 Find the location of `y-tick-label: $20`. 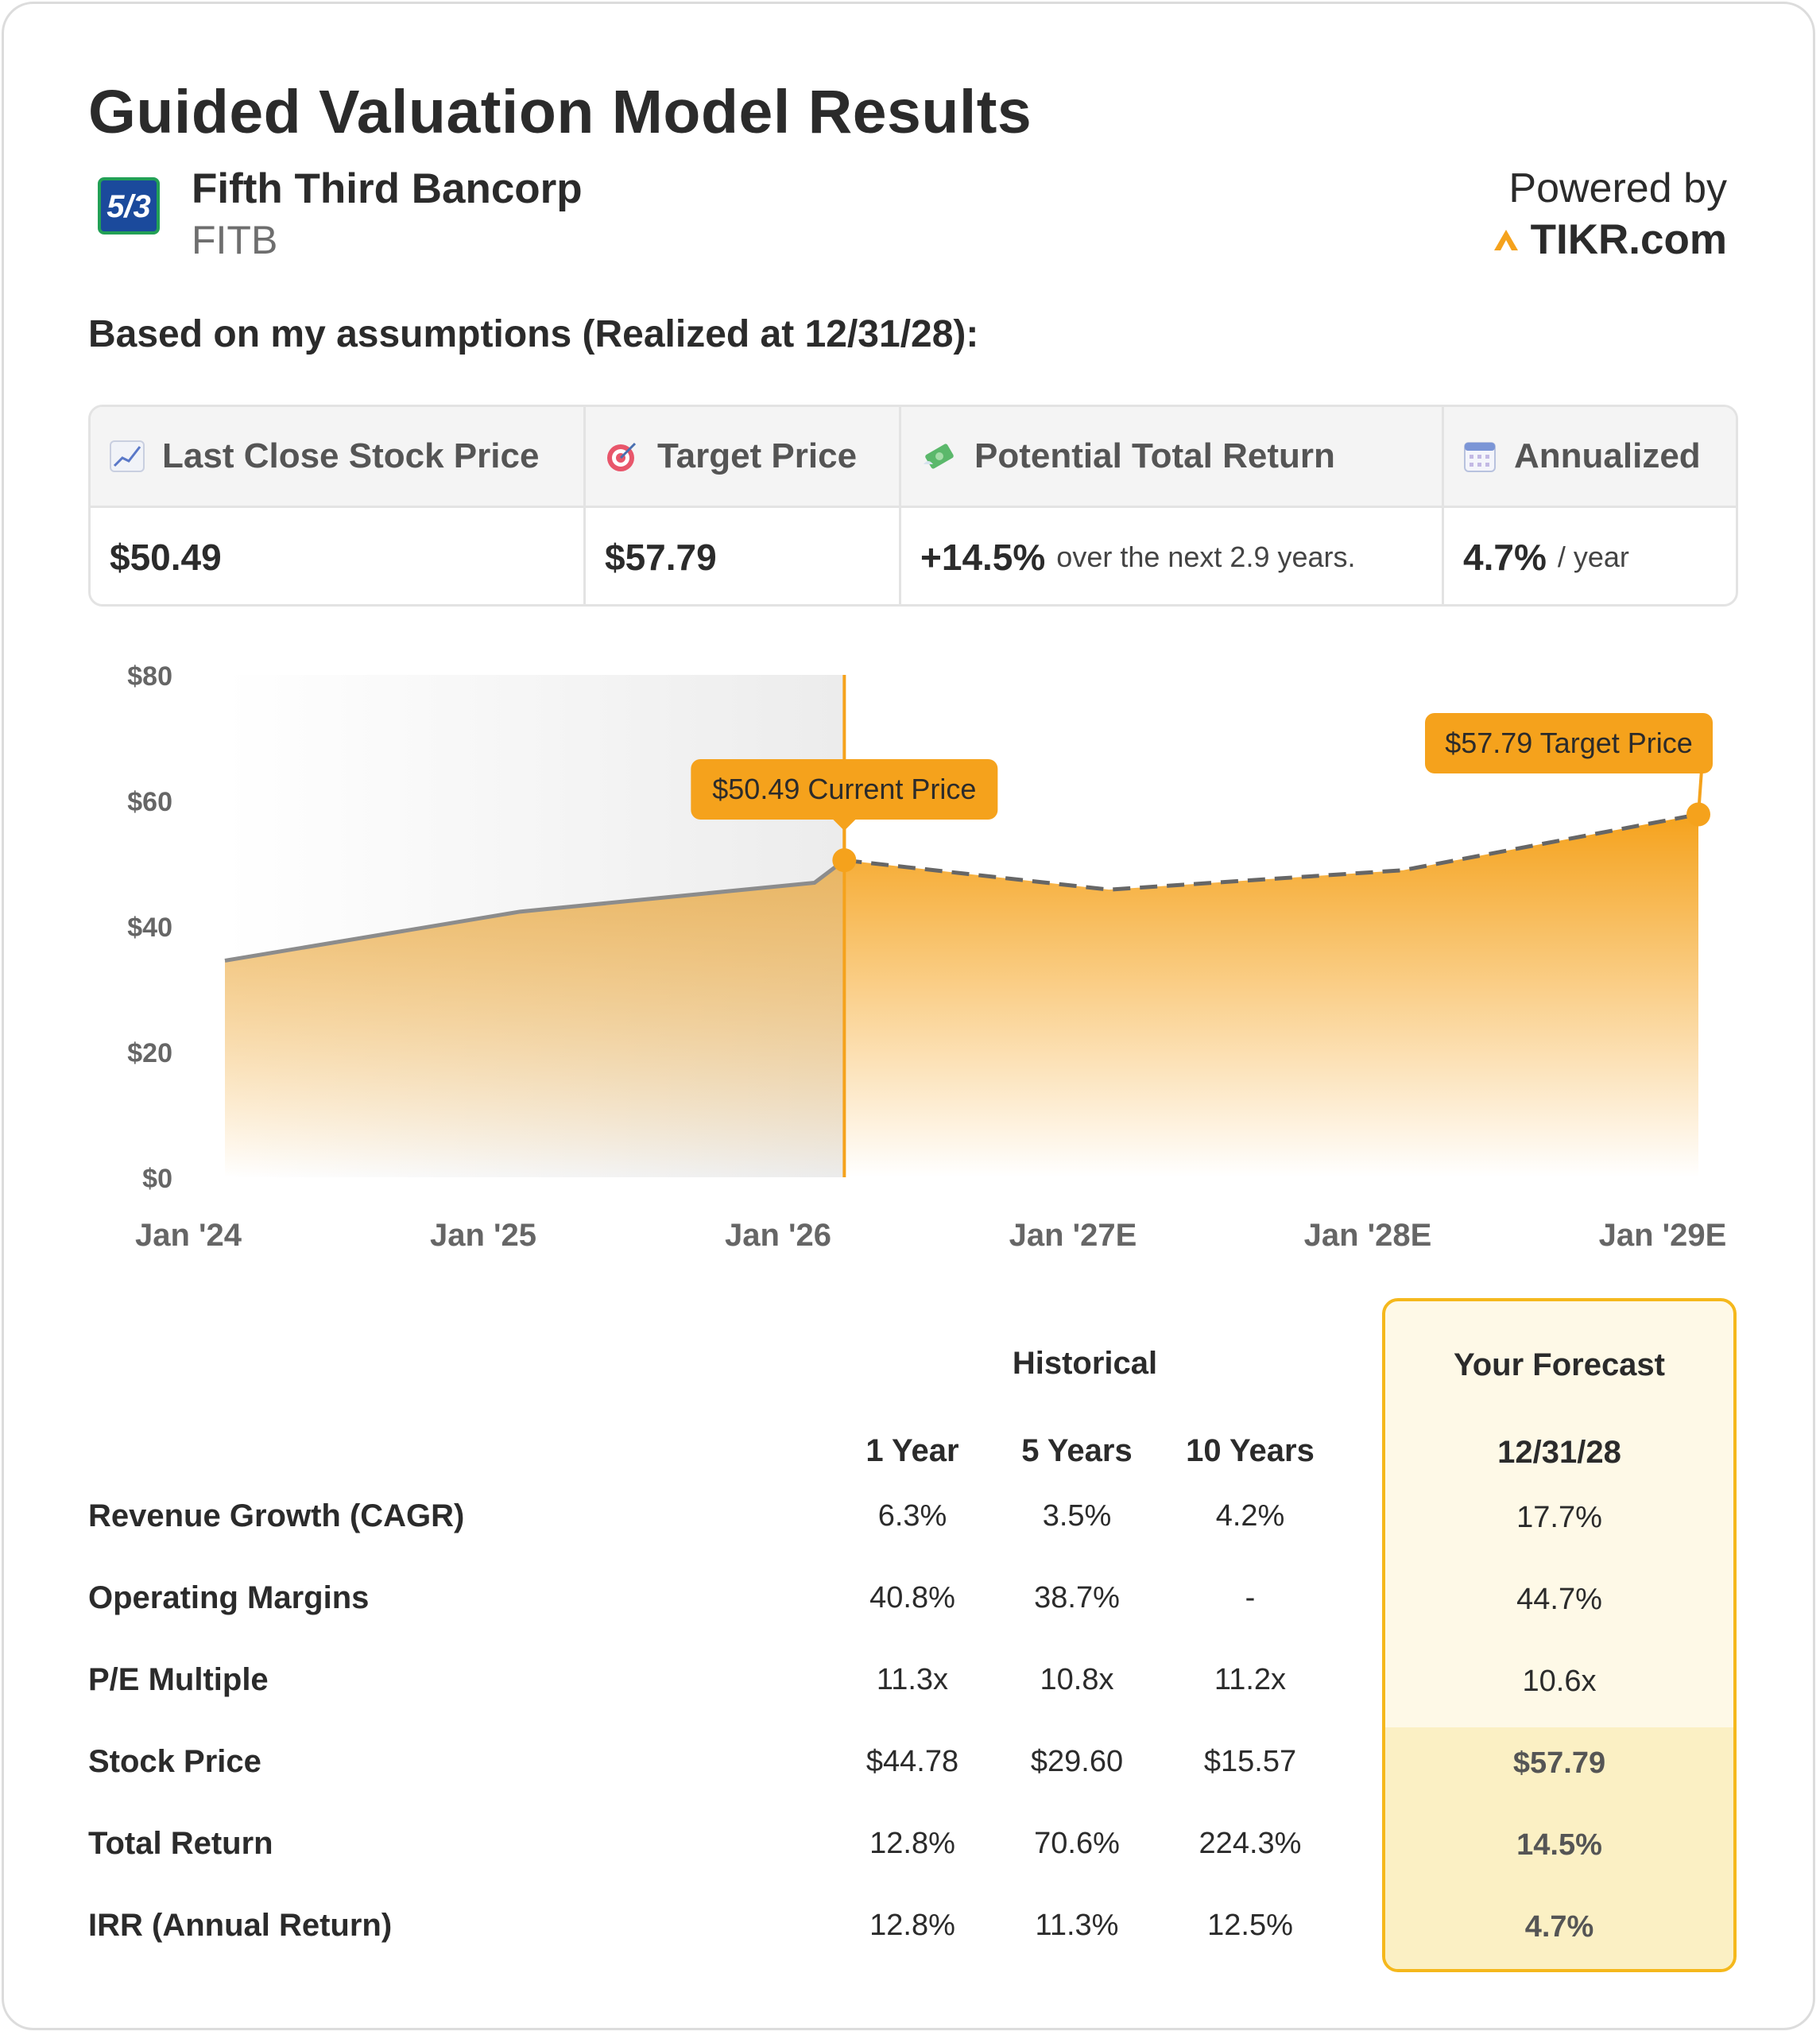

y-tick-label: $20 is located at coordinates (149, 1053).